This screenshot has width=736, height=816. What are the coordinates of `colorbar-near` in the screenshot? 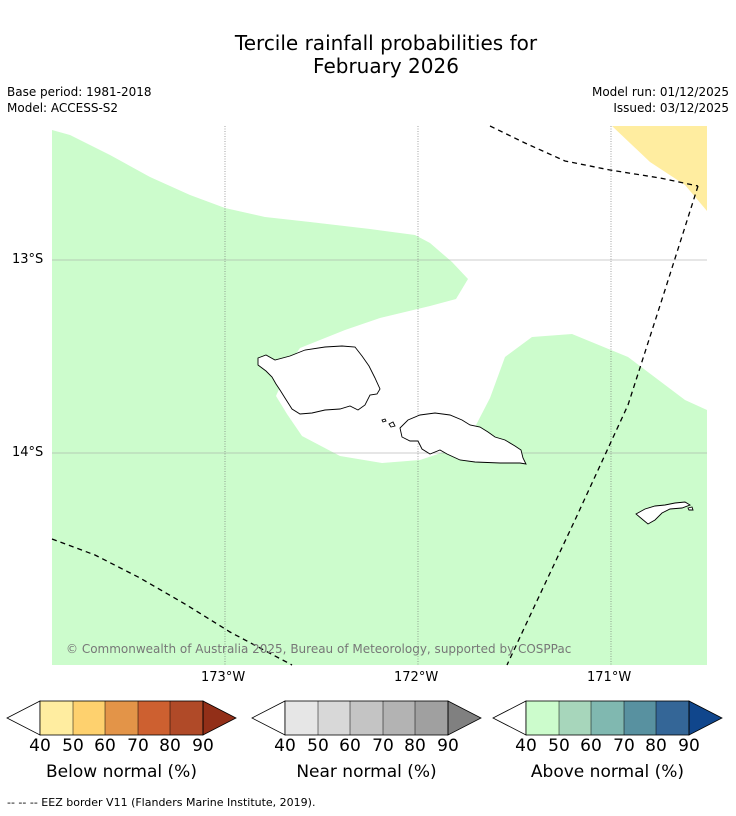 It's located at (366, 718).